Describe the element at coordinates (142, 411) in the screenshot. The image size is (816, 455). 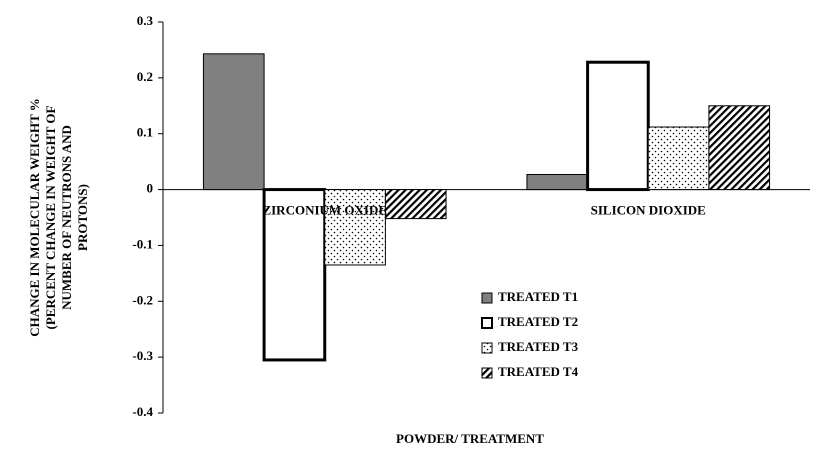
I see `y-tick-label: -0.4` at that location.